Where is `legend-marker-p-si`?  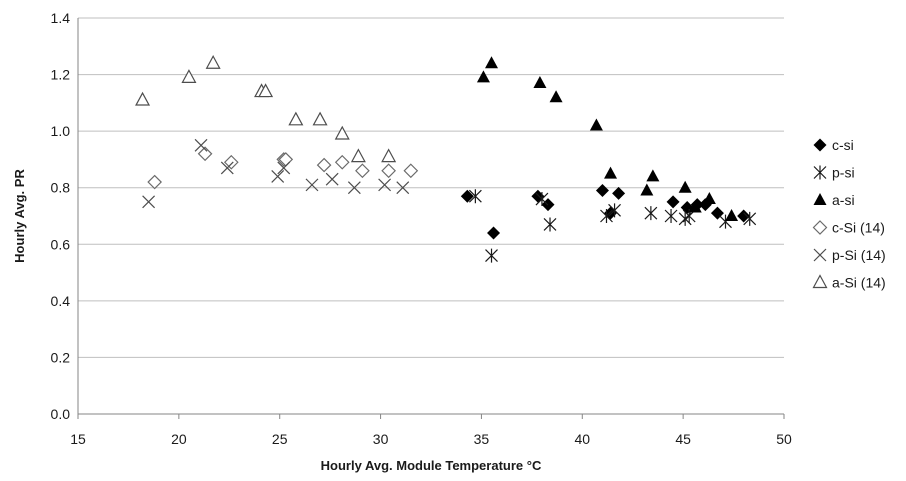
legend-marker-p-si is located at coordinates (820, 172).